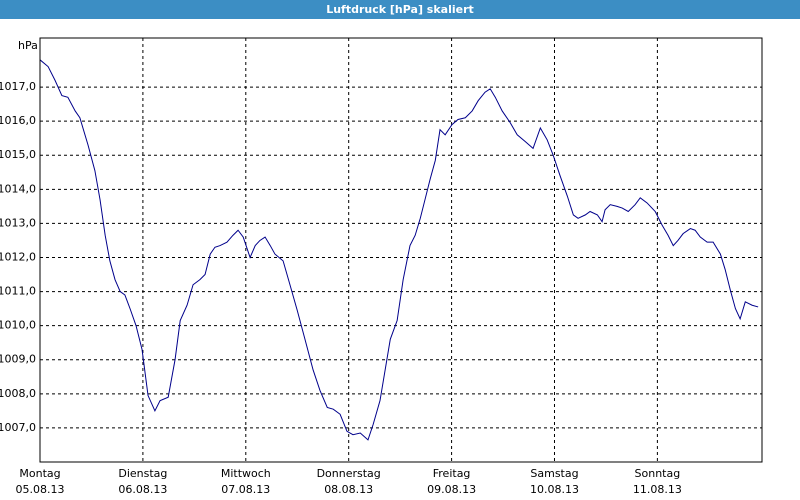  I want to click on x-tick-date: 09.08.13, so click(451, 489).